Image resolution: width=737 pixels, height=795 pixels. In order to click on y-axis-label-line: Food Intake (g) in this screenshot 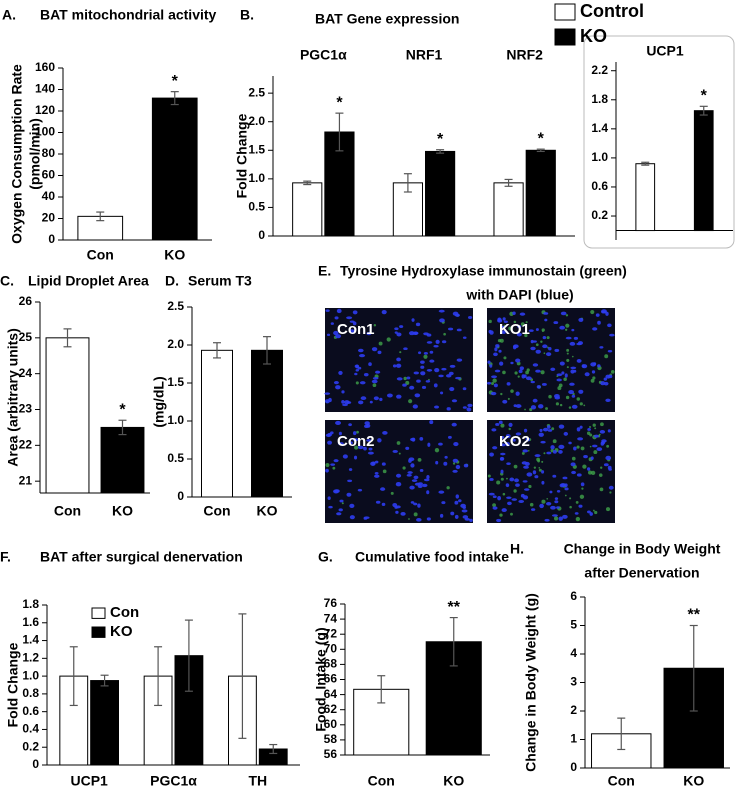, I will do `click(321, 679)`.